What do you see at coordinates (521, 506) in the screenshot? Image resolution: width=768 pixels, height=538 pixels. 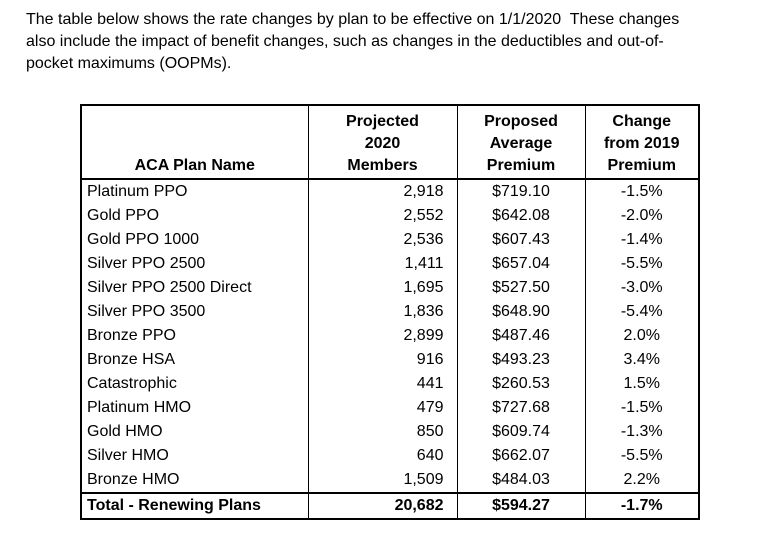 I see `total-premium-cell: $594.27` at bounding box center [521, 506].